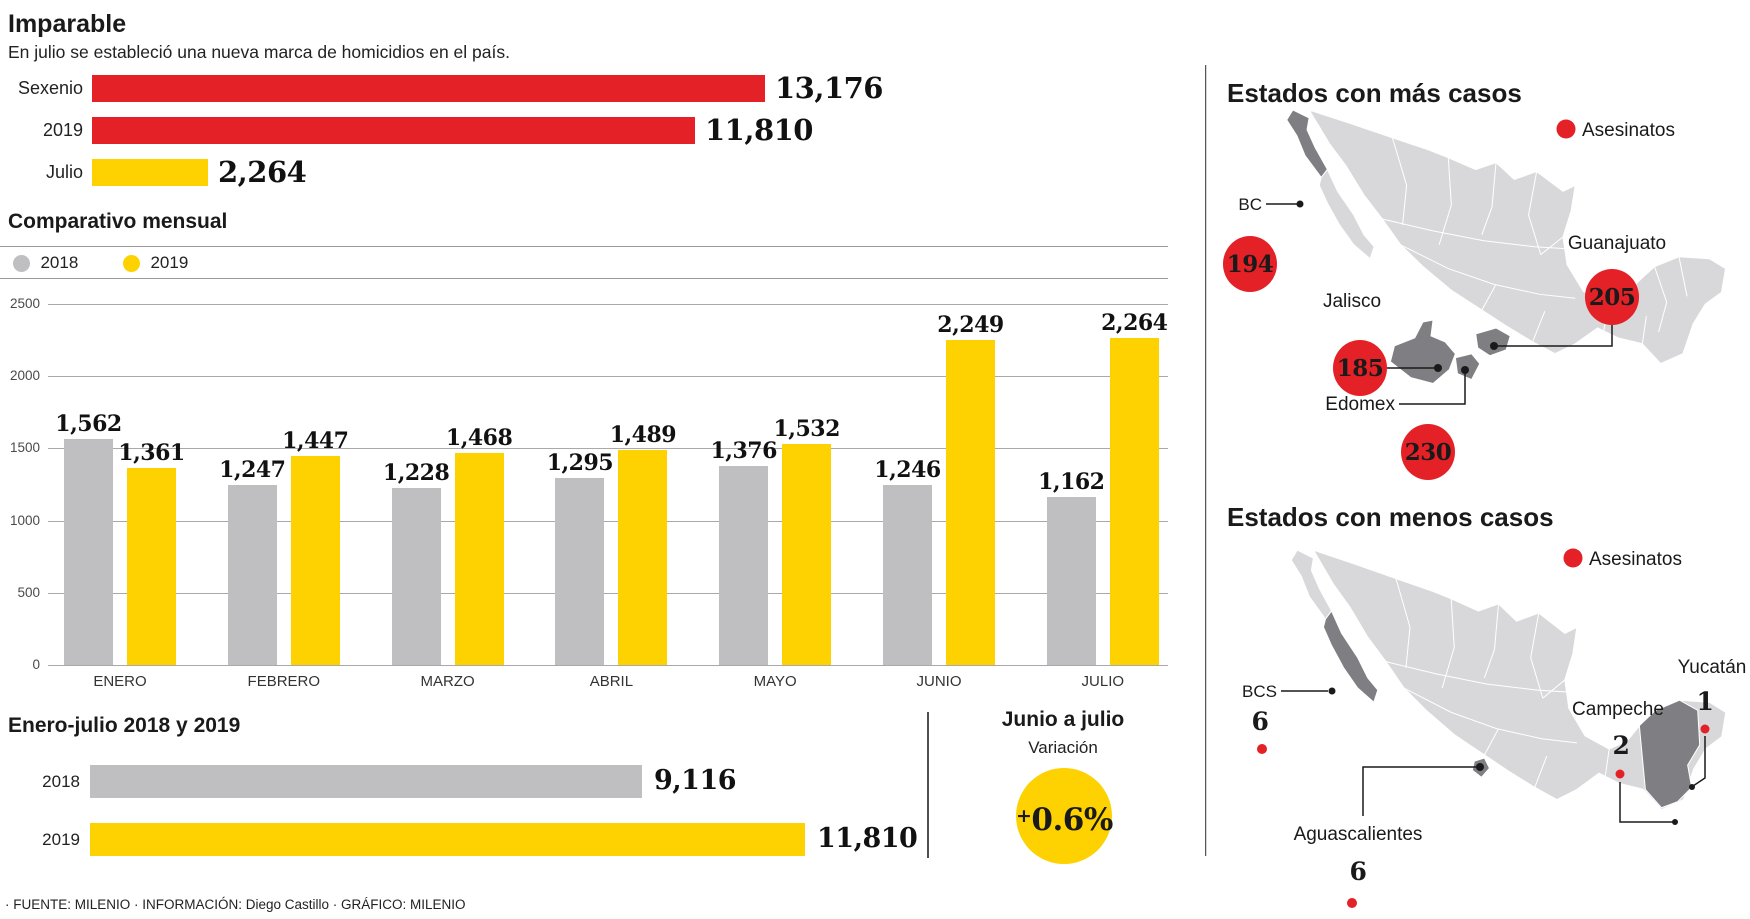 The height and width of the screenshot is (919, 1750). Describe the element at coordinates (151, 566) in the screenshot. I see `bar-2019-enero` at that location.